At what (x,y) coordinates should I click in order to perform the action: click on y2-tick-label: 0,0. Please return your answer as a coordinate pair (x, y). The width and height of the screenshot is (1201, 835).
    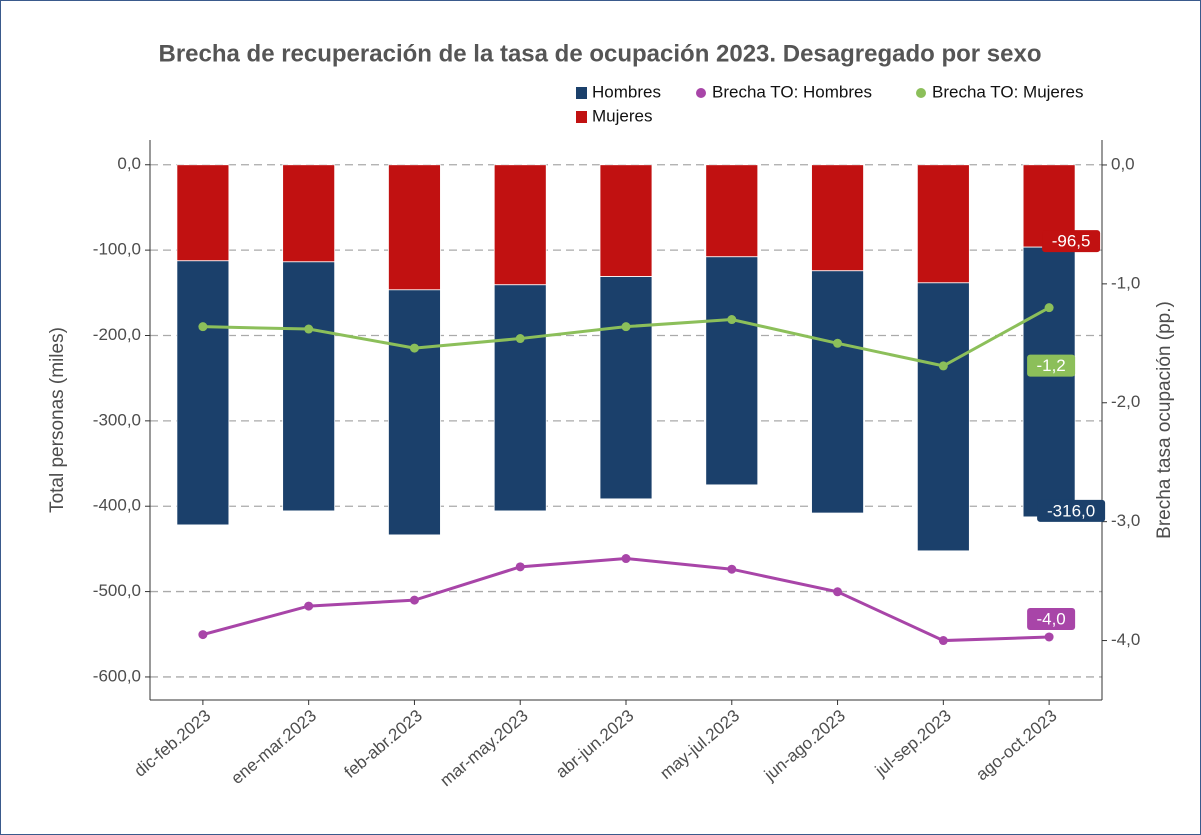
    Looking at the image, I should click on (1123, 163).